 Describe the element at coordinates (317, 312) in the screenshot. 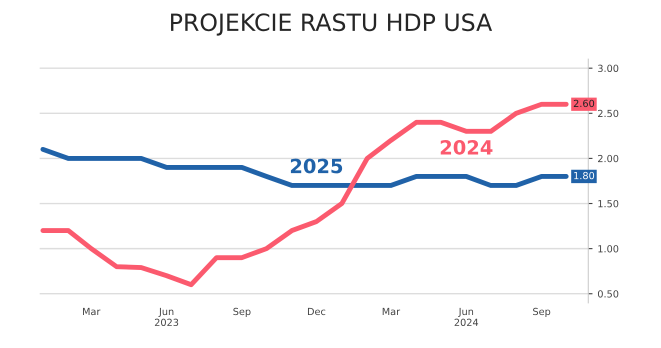

I see `x-tick-label: Dec` at that location.